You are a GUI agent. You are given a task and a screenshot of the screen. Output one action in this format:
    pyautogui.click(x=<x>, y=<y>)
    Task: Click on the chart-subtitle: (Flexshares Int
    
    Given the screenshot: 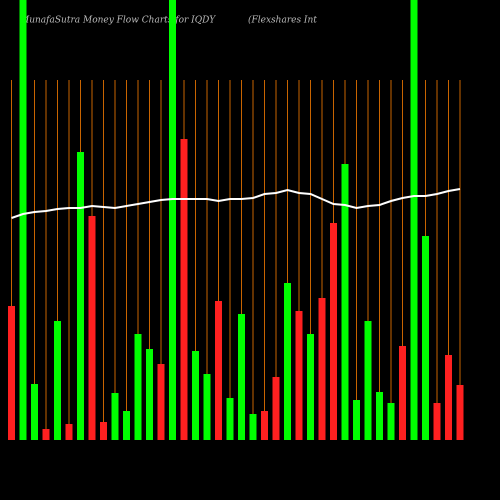 What is the action you would take?
    pyautogui.click(x=282, y=20)
    